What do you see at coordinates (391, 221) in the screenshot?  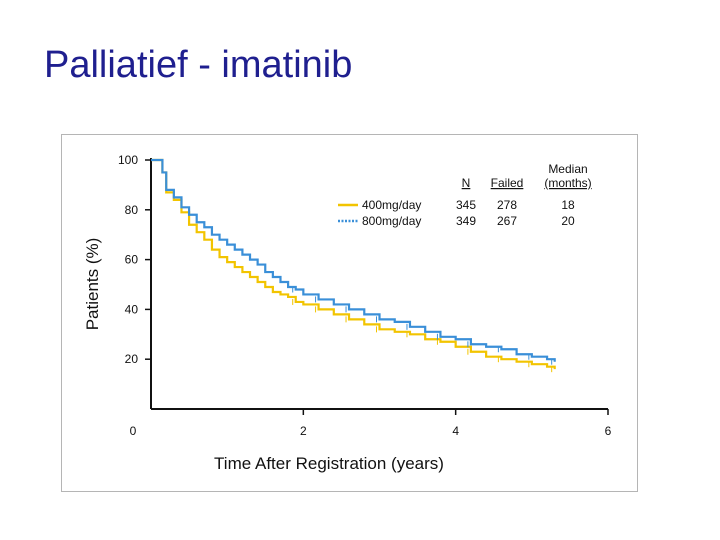 I see `legend-label-800: 800mg/day` at bounding box center [391, 221].